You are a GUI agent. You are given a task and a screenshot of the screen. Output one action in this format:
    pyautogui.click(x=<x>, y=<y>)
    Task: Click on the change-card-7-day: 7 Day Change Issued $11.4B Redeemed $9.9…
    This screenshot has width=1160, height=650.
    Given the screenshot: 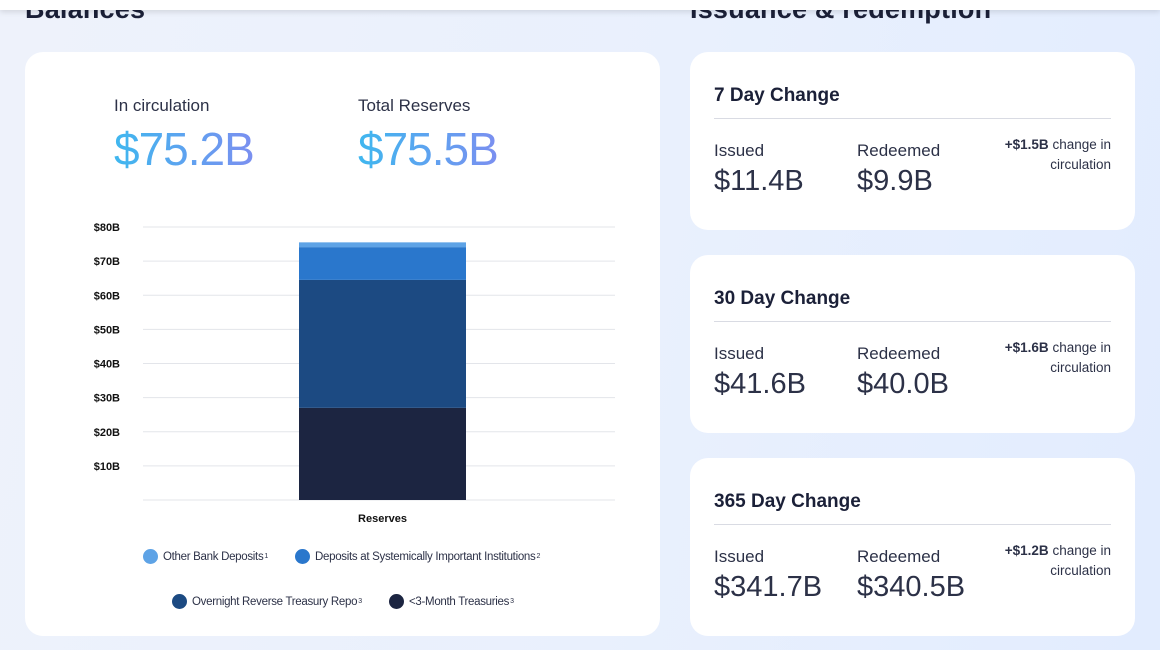 What is the action you would take?
    pyautogui.click(x=912, y=141)
    